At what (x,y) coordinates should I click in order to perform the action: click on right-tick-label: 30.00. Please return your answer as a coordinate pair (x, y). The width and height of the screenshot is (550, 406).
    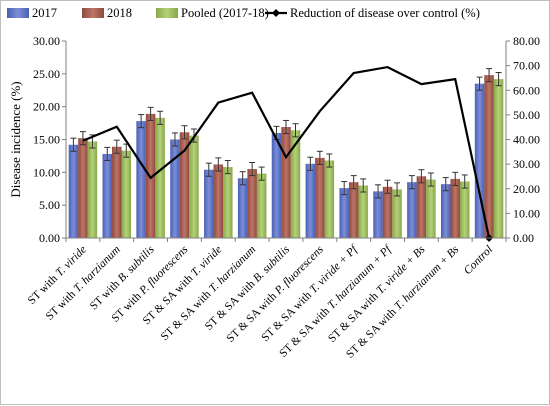
    Looking at the image, I should click on (526, 164).